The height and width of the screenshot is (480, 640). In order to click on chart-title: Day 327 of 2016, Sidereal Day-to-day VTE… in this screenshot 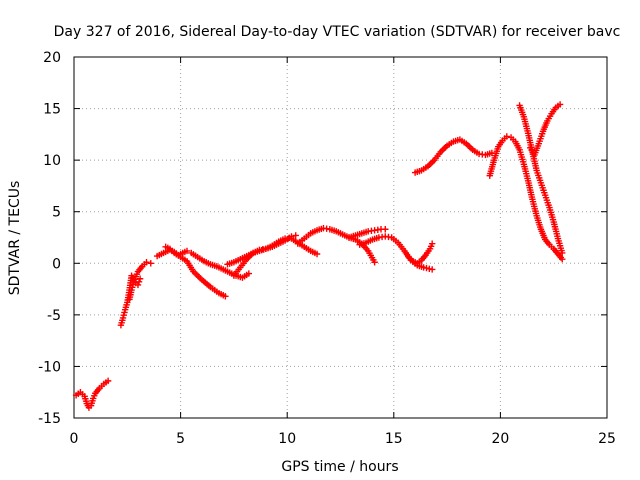, I will do `click(337, 32)`.